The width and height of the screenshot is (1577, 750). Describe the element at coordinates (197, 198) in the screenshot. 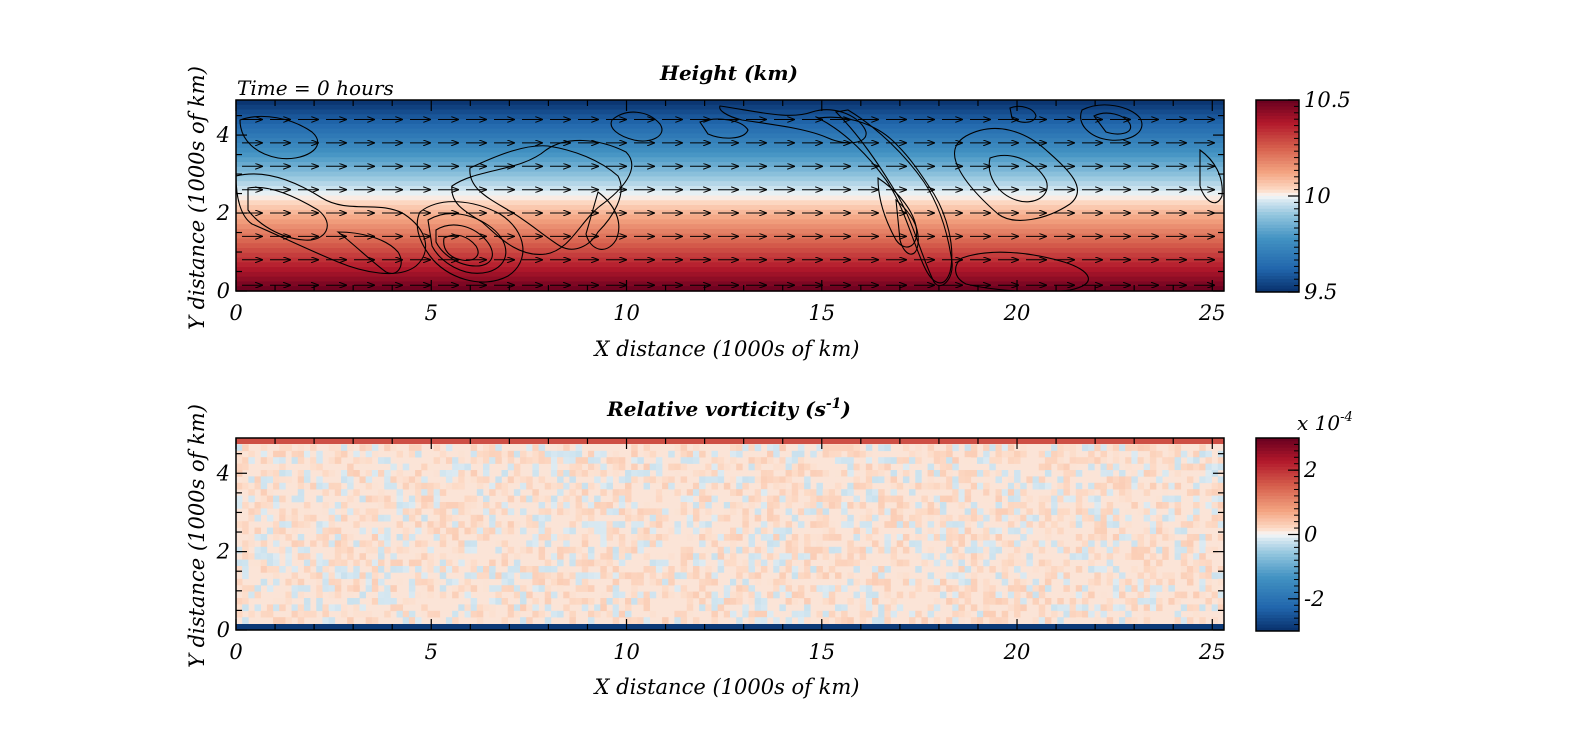

I see `height-ylabel: Y distance (1000s of km)` at that location.